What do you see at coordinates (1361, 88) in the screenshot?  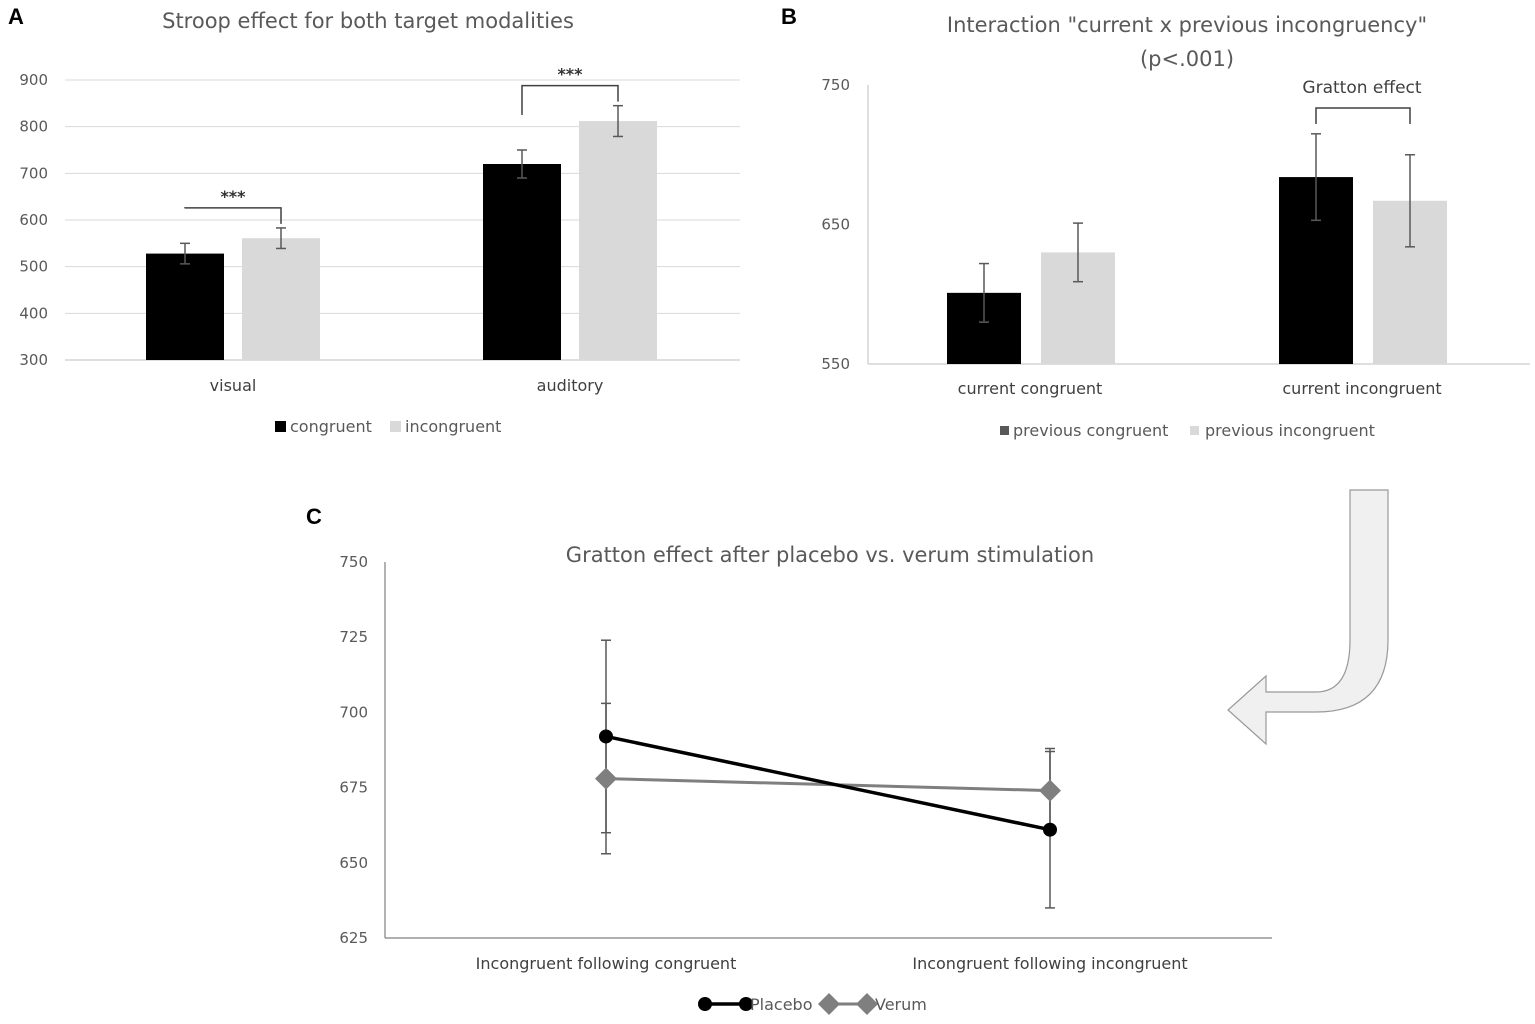 I see `chart-b-annotation: Gratton effect` at bounding box center [1361, 88].